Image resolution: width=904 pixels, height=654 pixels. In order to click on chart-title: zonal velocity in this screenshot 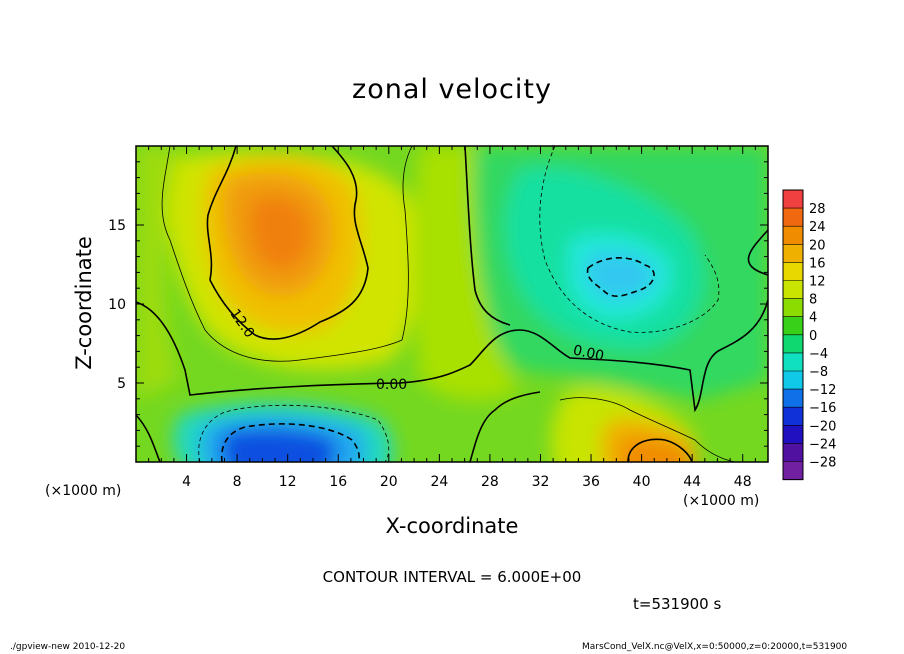, I will do `click(452, 89)`.